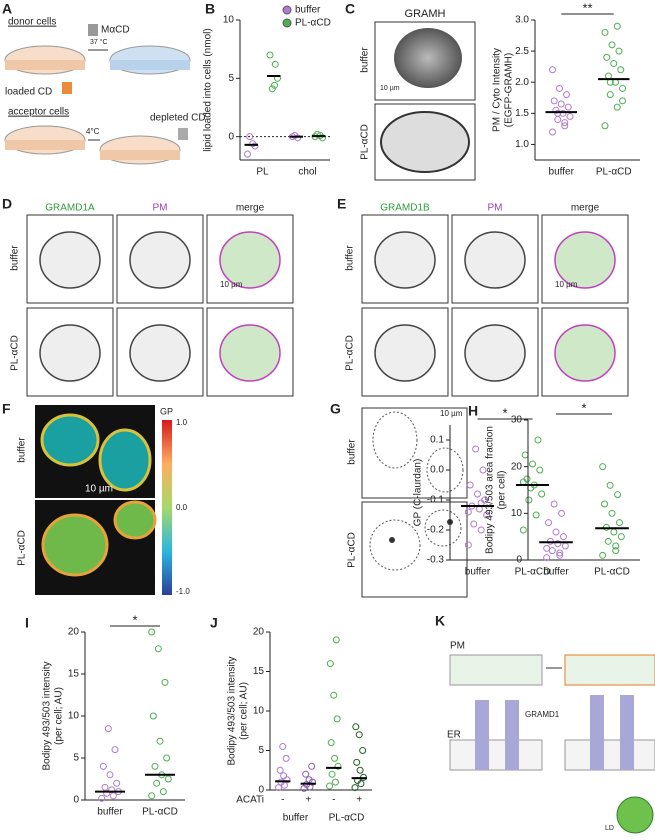  I want to click on legend-label: buffer, so click(308, 10).